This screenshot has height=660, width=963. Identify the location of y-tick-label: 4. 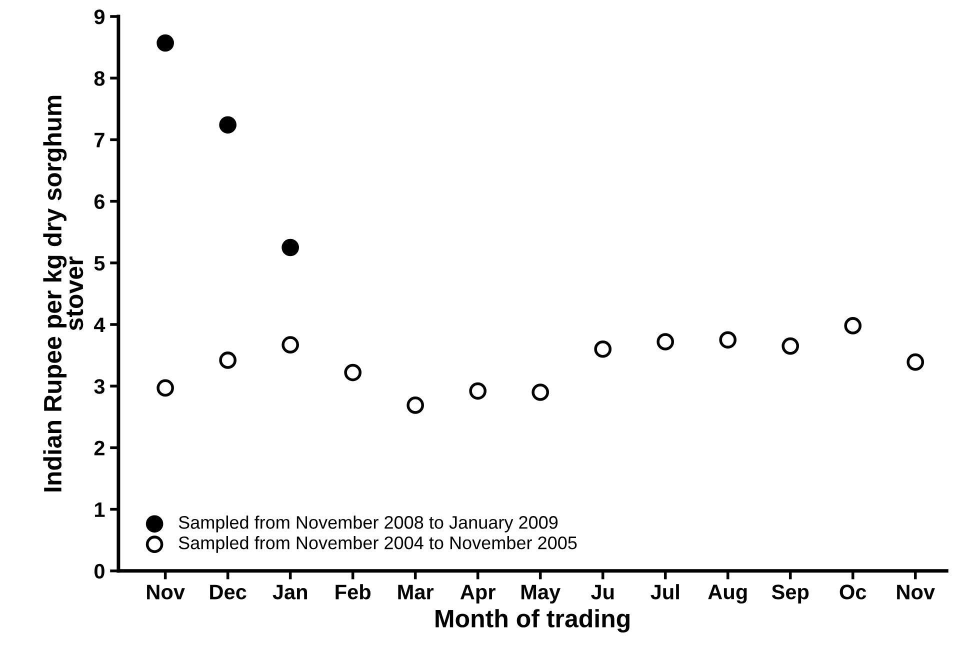
(100, 325).